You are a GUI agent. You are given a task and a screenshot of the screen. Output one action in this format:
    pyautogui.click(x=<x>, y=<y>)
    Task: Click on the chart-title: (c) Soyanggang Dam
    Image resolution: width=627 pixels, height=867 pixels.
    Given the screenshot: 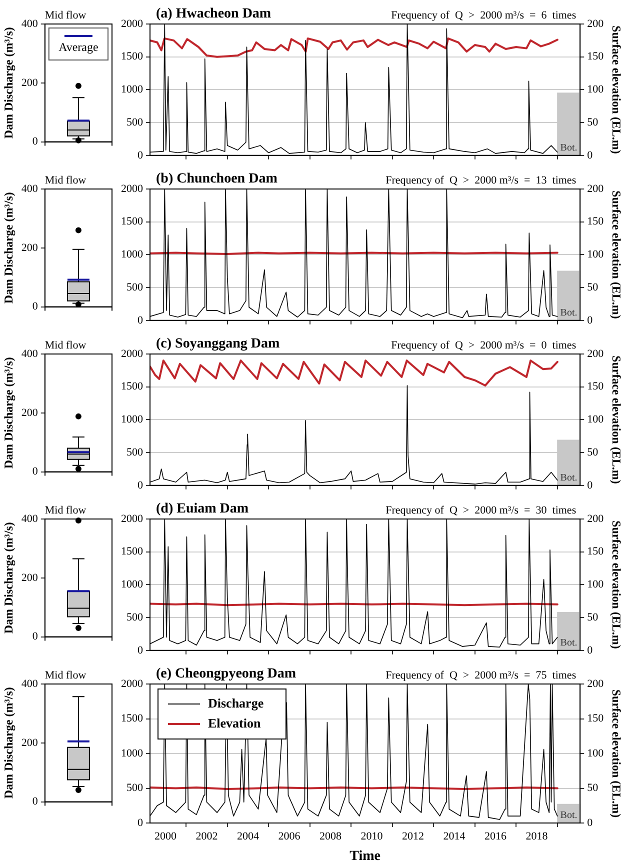 What is the action you would take?
    pyautogui.click(x=218, y=344)
    